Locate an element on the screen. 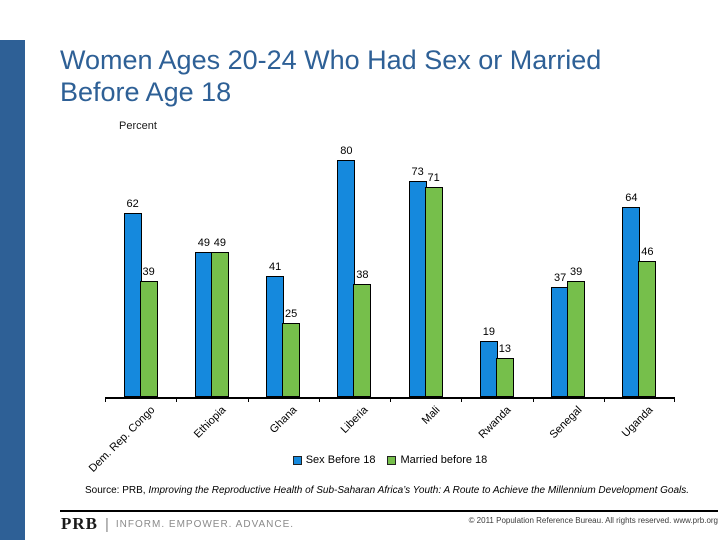 The image size is (720, 540). bar-value-label: 25 is located at coordinates (291, 314).